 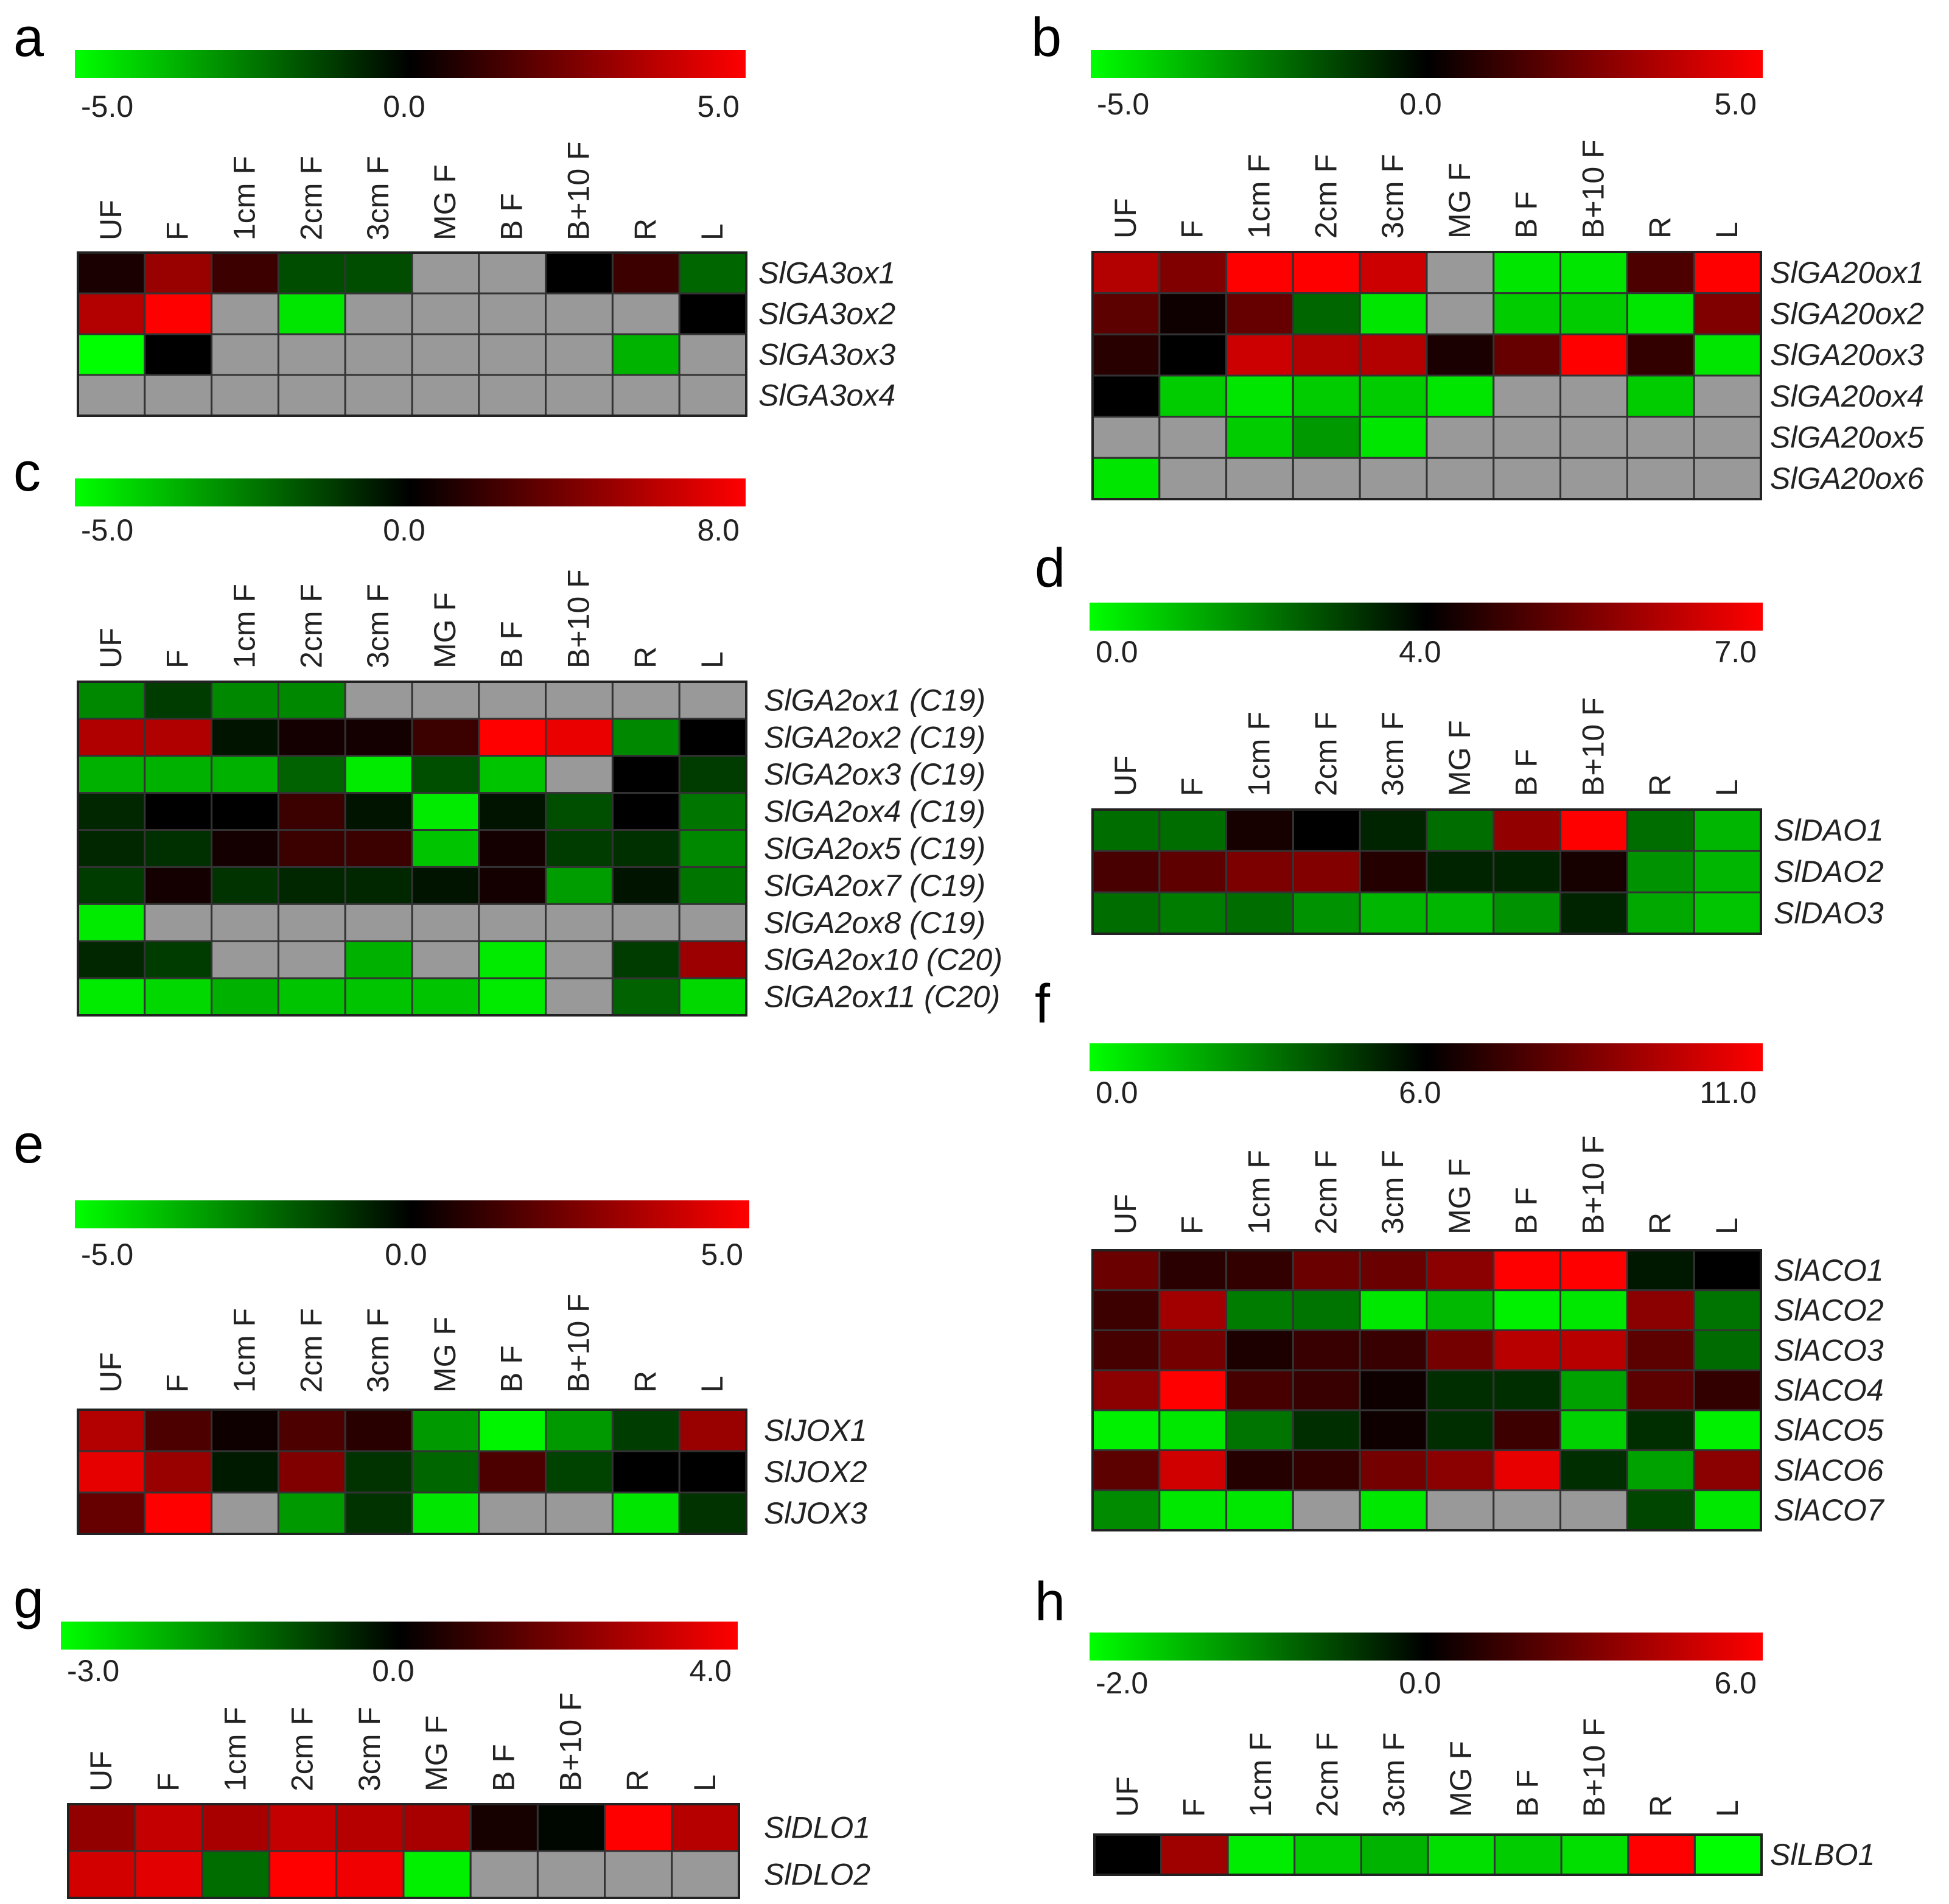 I want to click on scale-label: 5.0, so click(x=1735, y=104).